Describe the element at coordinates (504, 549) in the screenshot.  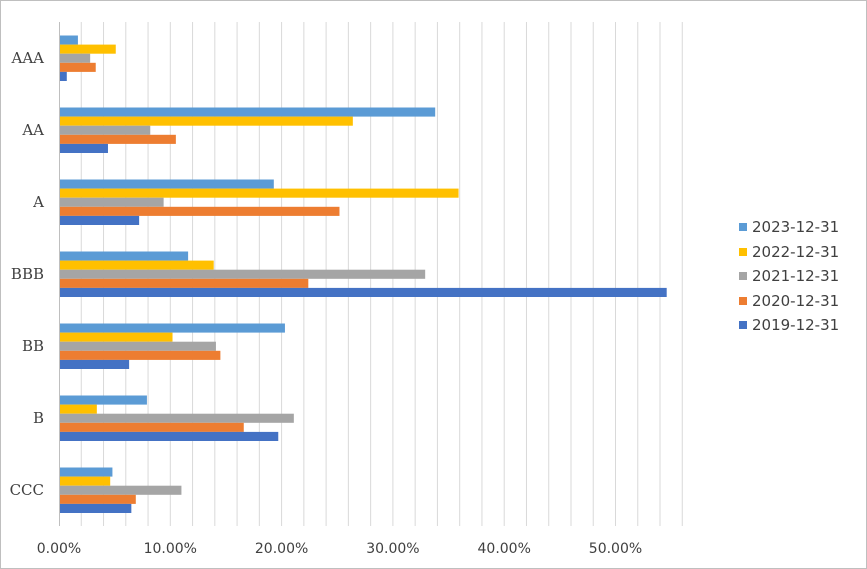
I see `x-tick-label: 40.00%` at that location.